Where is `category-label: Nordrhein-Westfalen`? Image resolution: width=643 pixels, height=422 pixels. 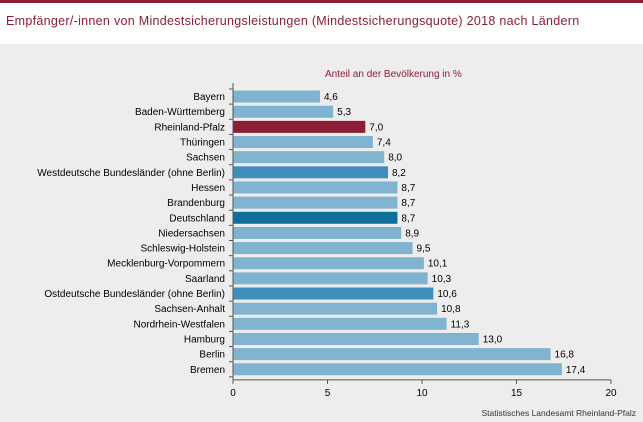
category-label: Nordrhein-Westfalen is located at coordinates (179, 324).